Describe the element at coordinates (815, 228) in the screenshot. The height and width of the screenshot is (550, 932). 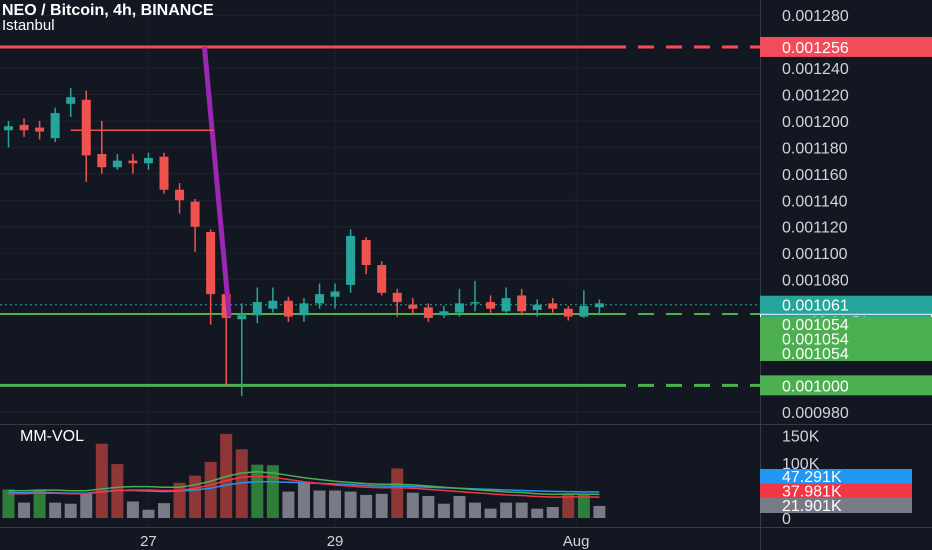
I see `price-tick-label: 0.001120` at that location.